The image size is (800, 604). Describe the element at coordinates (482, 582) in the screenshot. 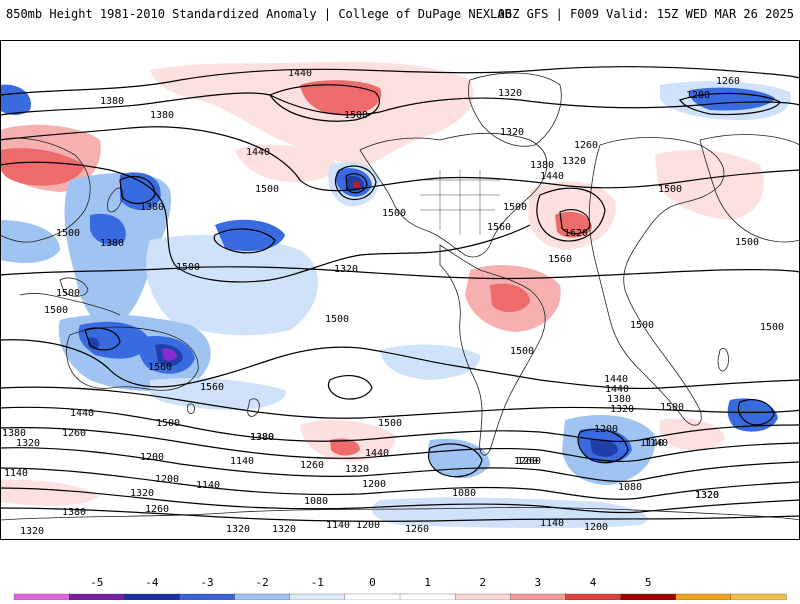

I see `colorbar-tick-label: 2` at that location.